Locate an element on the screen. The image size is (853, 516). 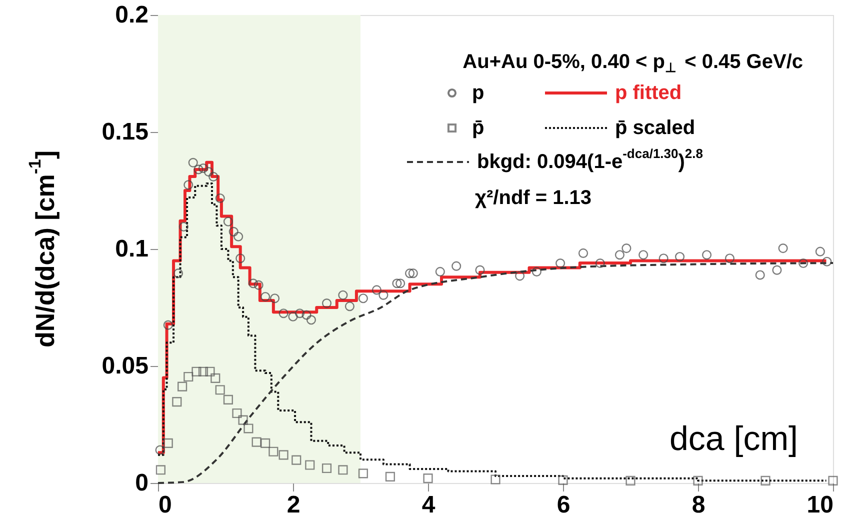
y-tick-label: 0.2 is located at coordinates (131, 15).